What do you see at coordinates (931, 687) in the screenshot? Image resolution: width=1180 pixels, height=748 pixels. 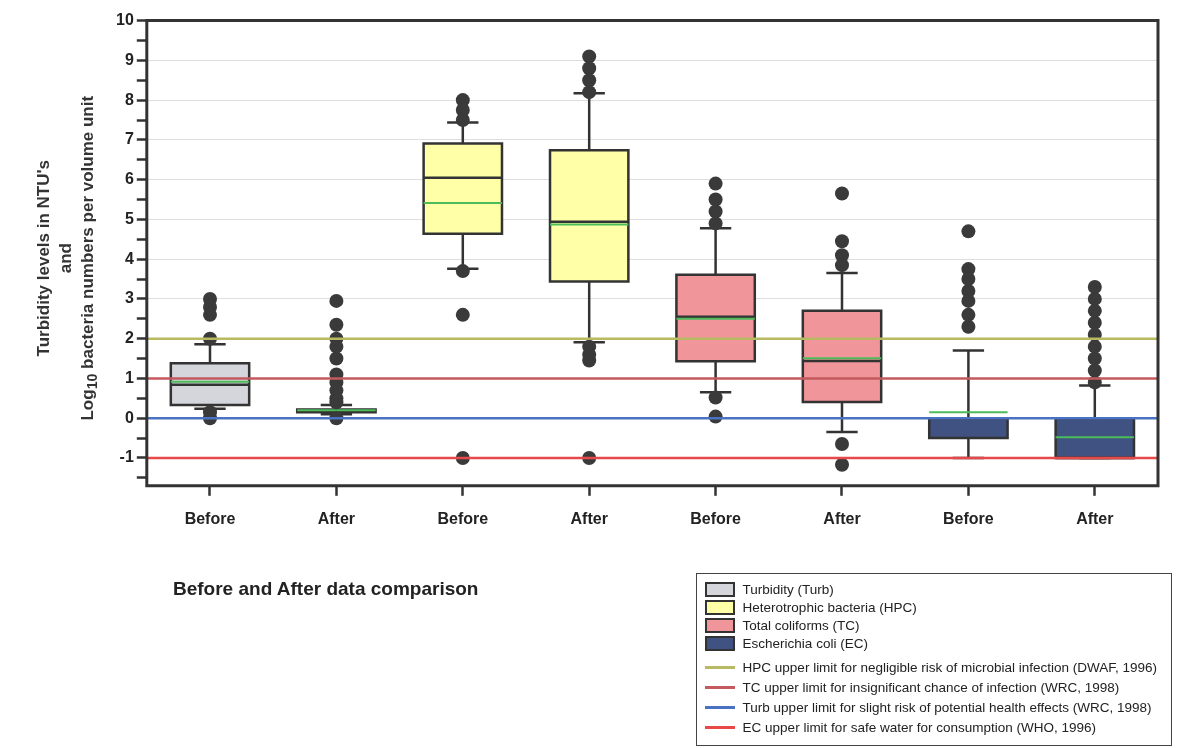 I see `legend-label: TC upper limit for insignificant chance of infection (WRC, 1998)` at bounding box center [931, 687].